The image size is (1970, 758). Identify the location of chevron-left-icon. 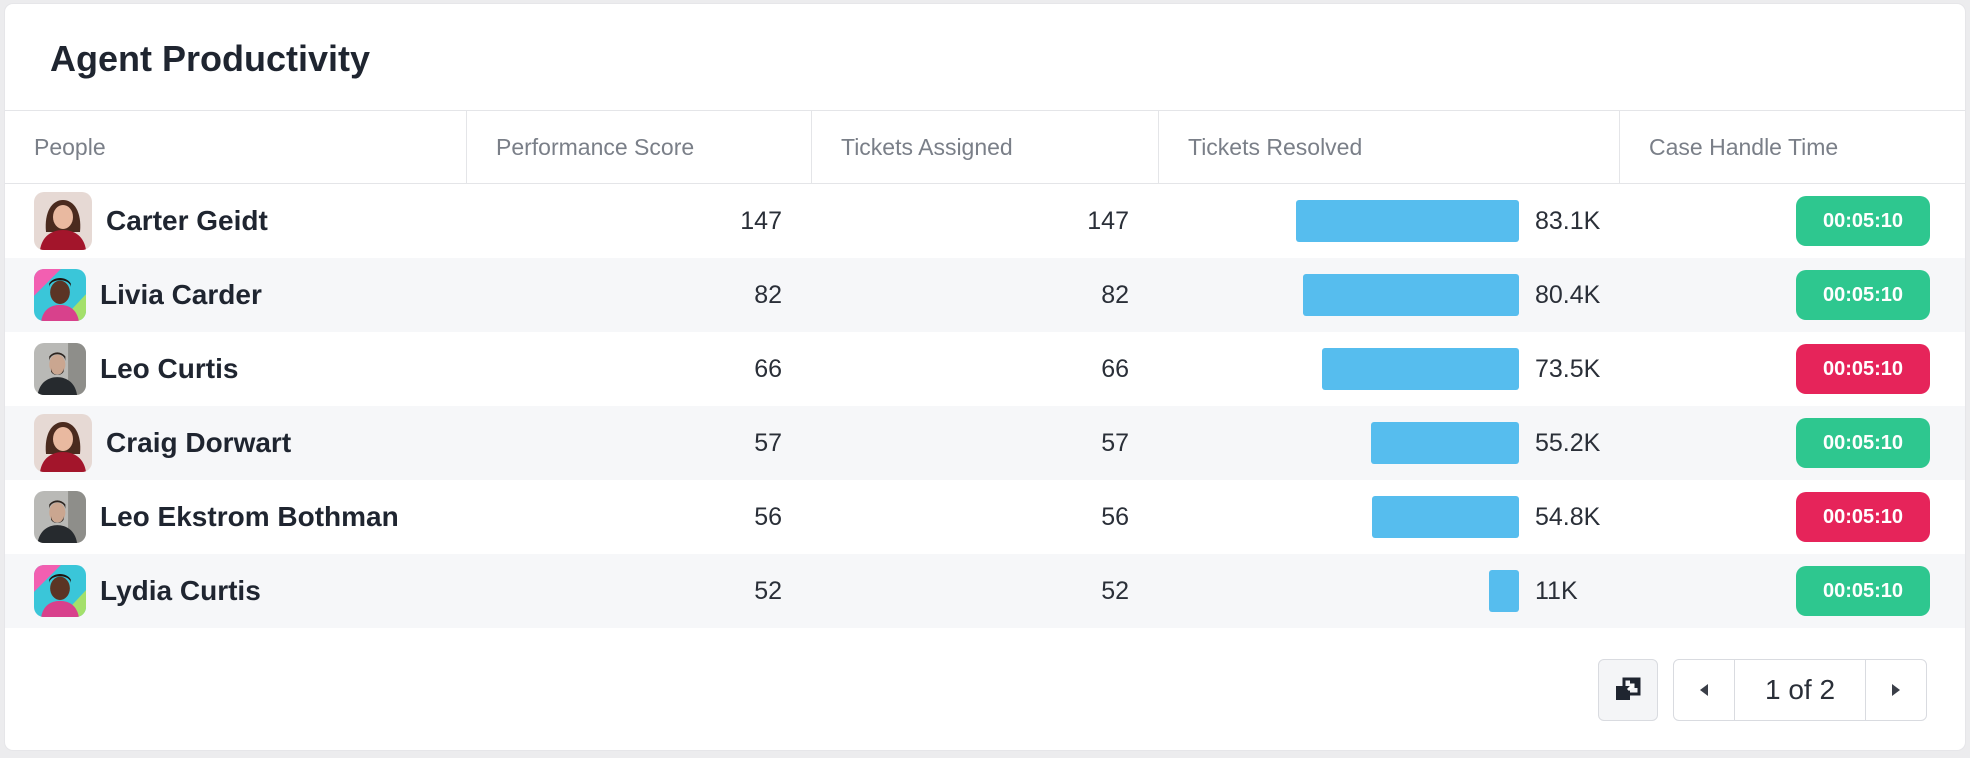
(1704, 690).